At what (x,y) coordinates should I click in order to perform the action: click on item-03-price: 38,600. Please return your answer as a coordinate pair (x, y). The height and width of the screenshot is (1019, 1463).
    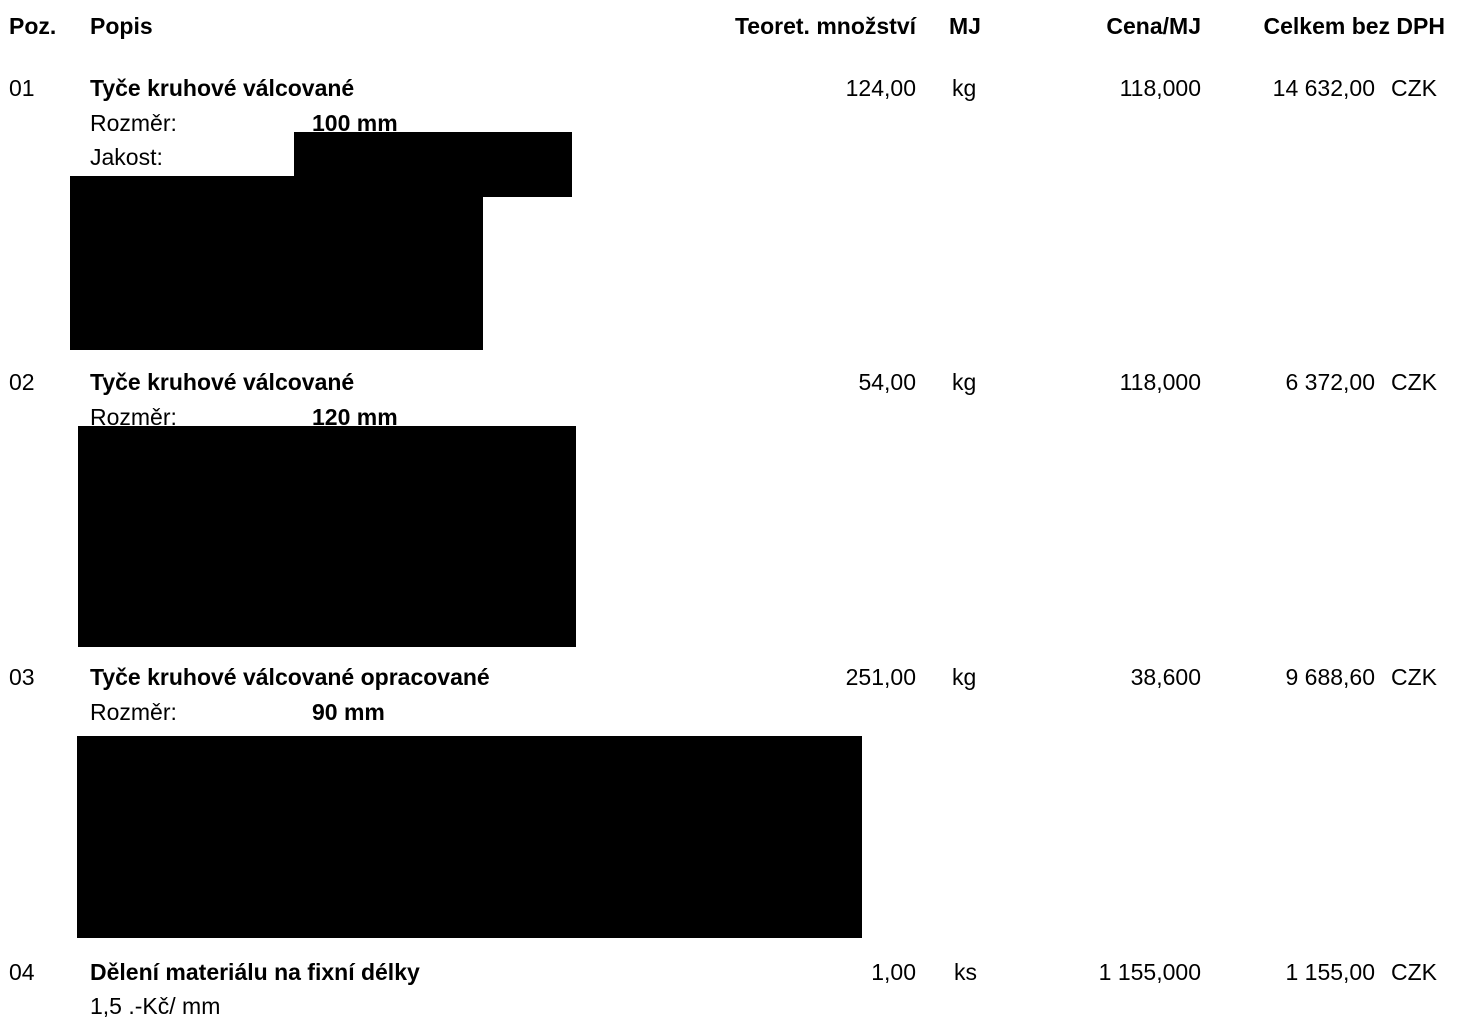
    Looking at the image, I should click on (1165, 677).